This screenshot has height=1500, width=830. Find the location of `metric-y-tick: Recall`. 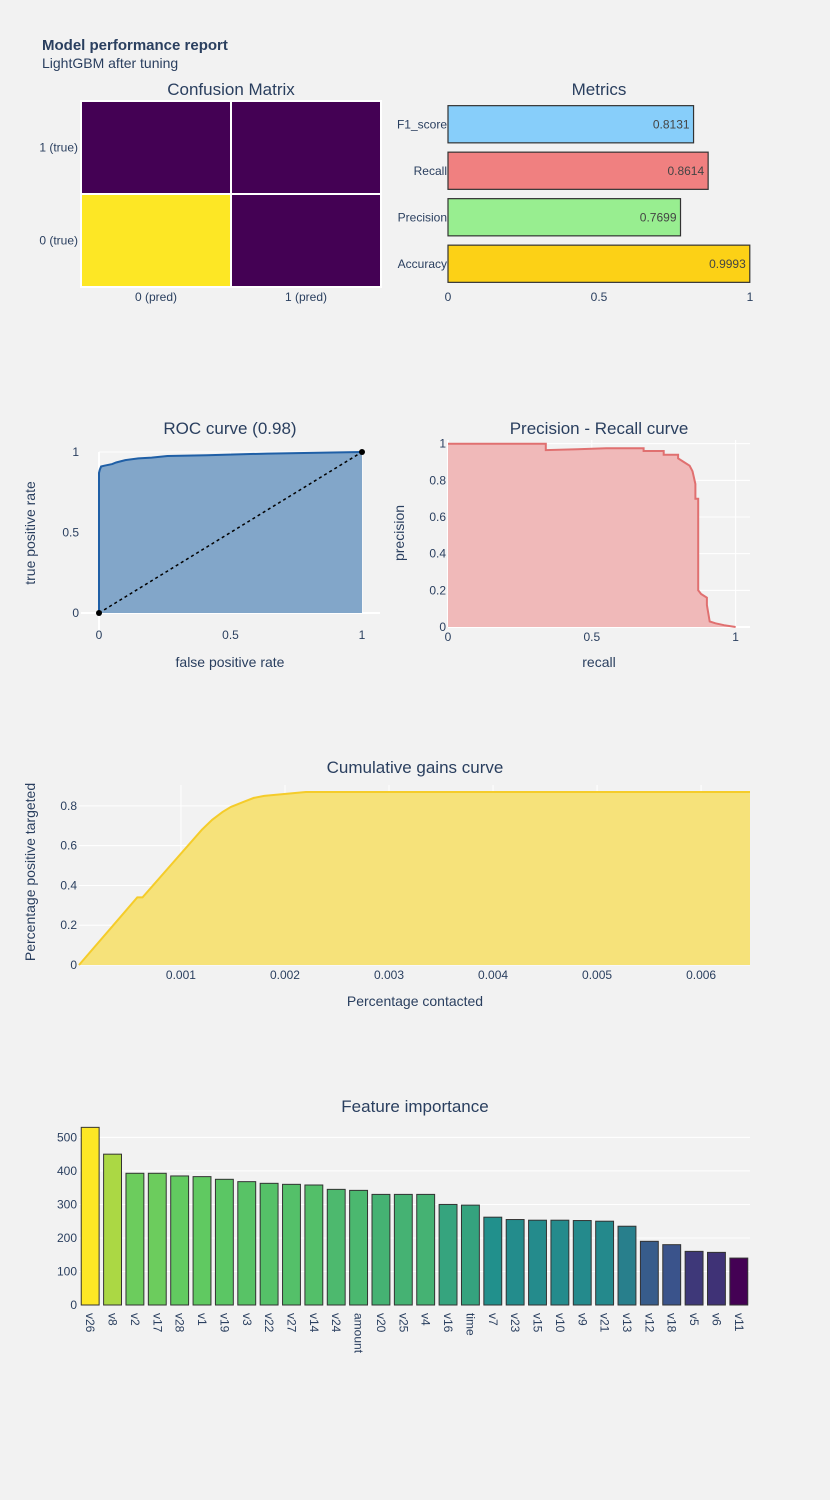

metric-y-tick: Recall is located at coordinates (430, 171).